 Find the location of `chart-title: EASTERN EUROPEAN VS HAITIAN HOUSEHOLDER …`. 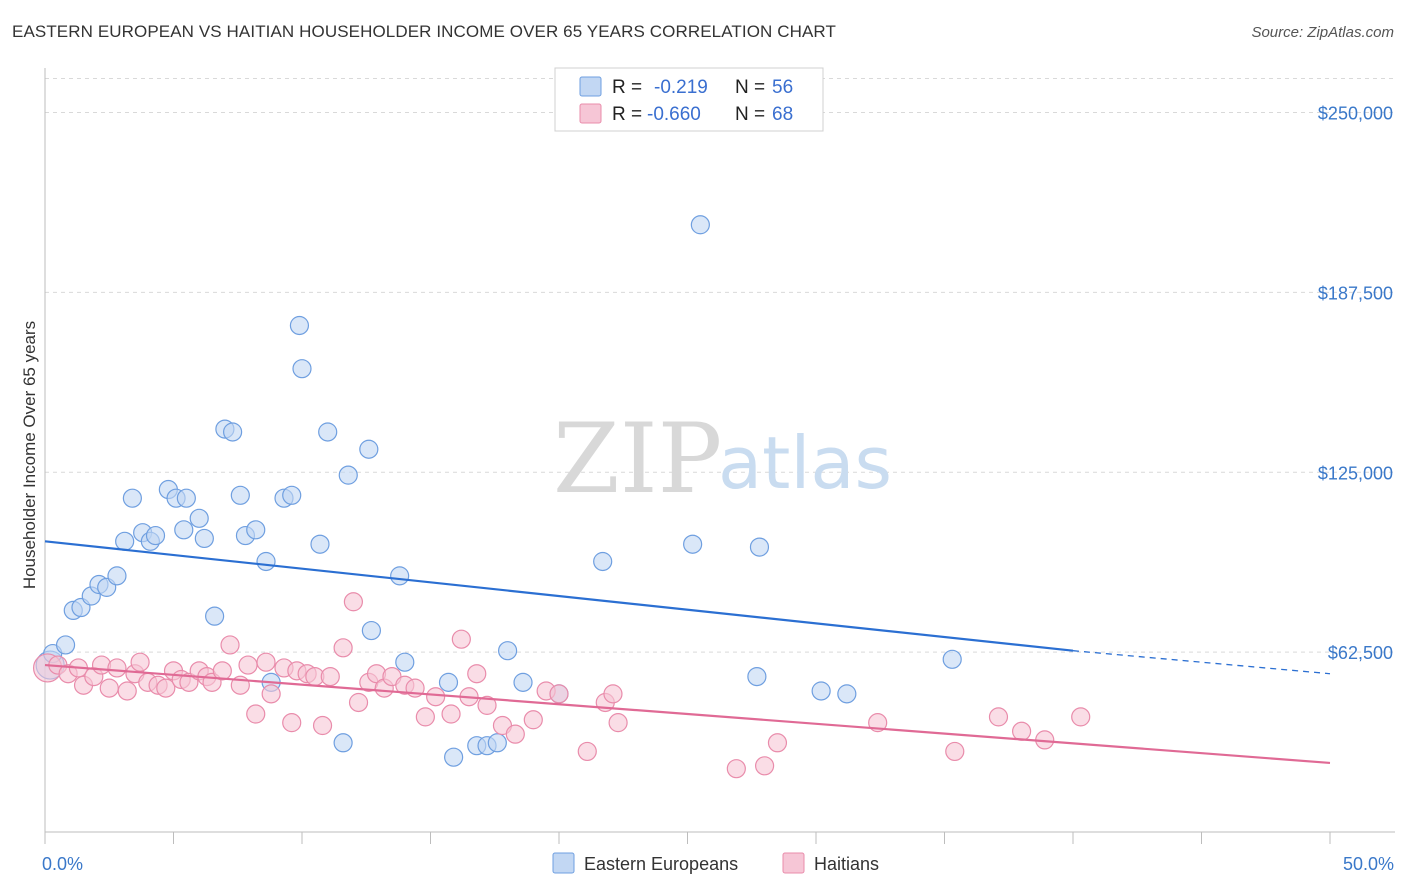

chart-title: EASTERN EUROPEAN VS HAITIAN HOUSEHOLDER … is located at coordinates (424, 31).